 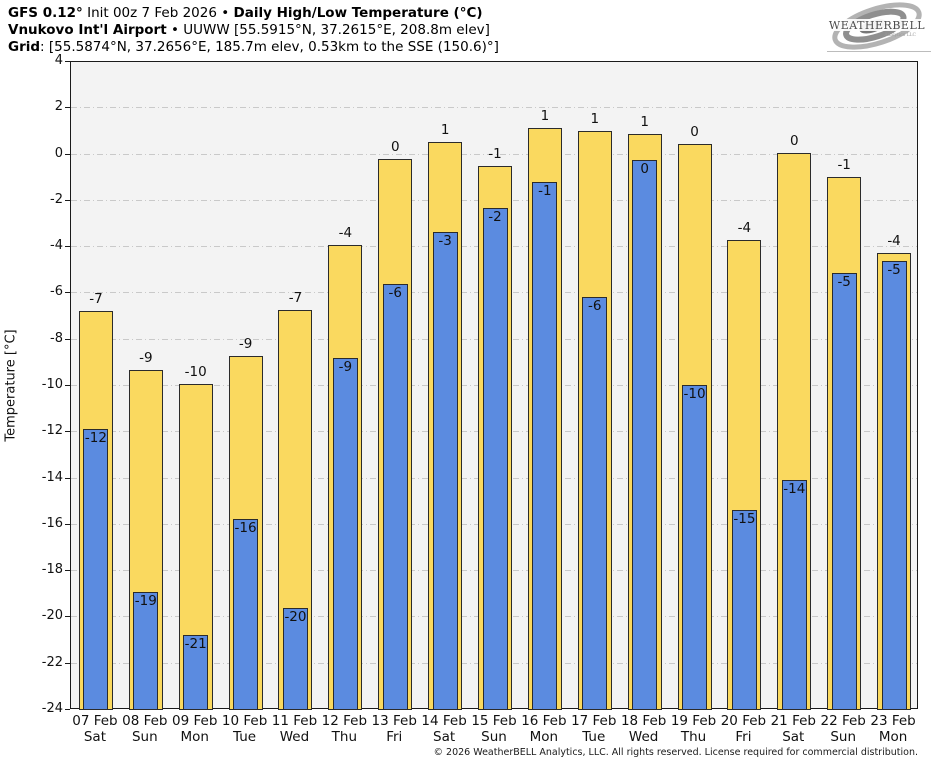 I want to click on low-value-label: -6, so click(x=595, y=305).